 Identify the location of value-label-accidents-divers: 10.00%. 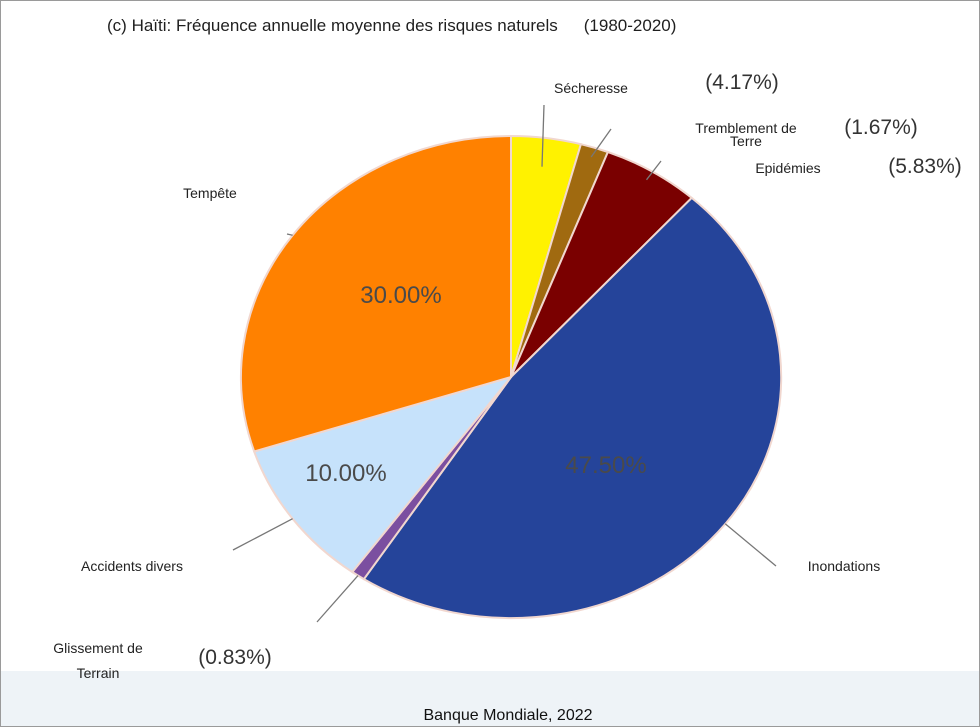
(345, 473).